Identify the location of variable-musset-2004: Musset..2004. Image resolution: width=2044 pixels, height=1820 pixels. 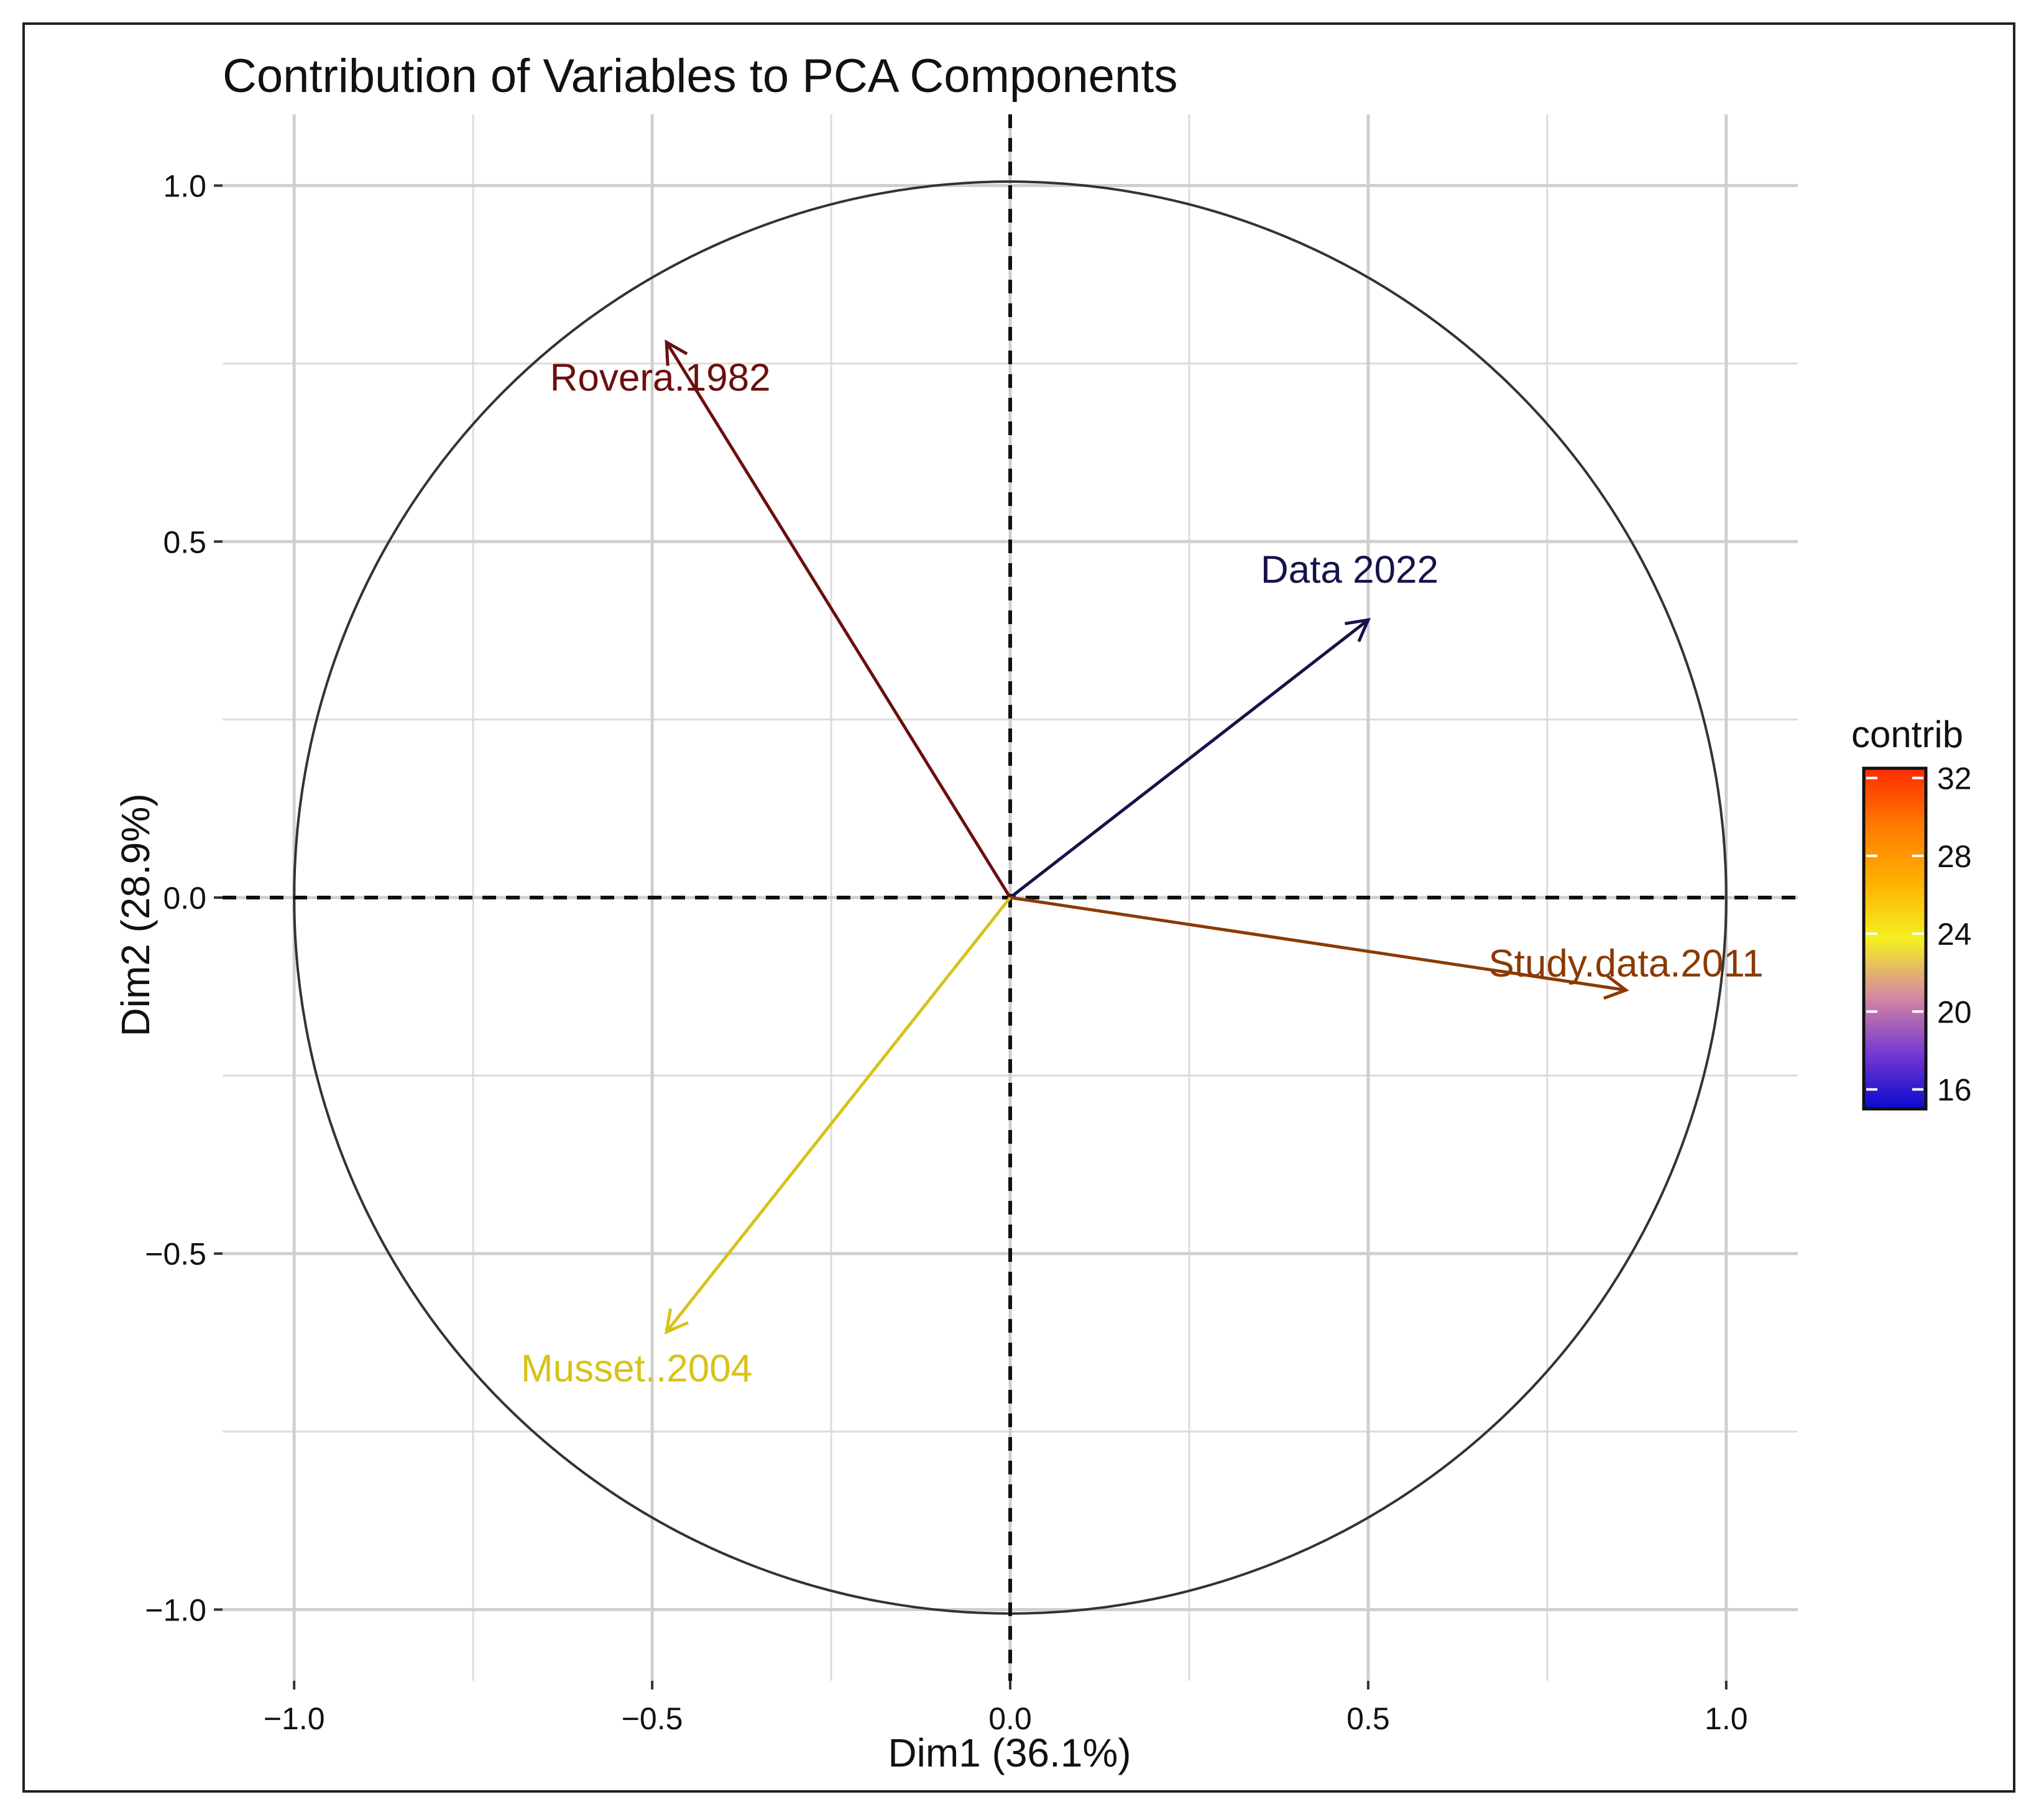
(766, 1143).